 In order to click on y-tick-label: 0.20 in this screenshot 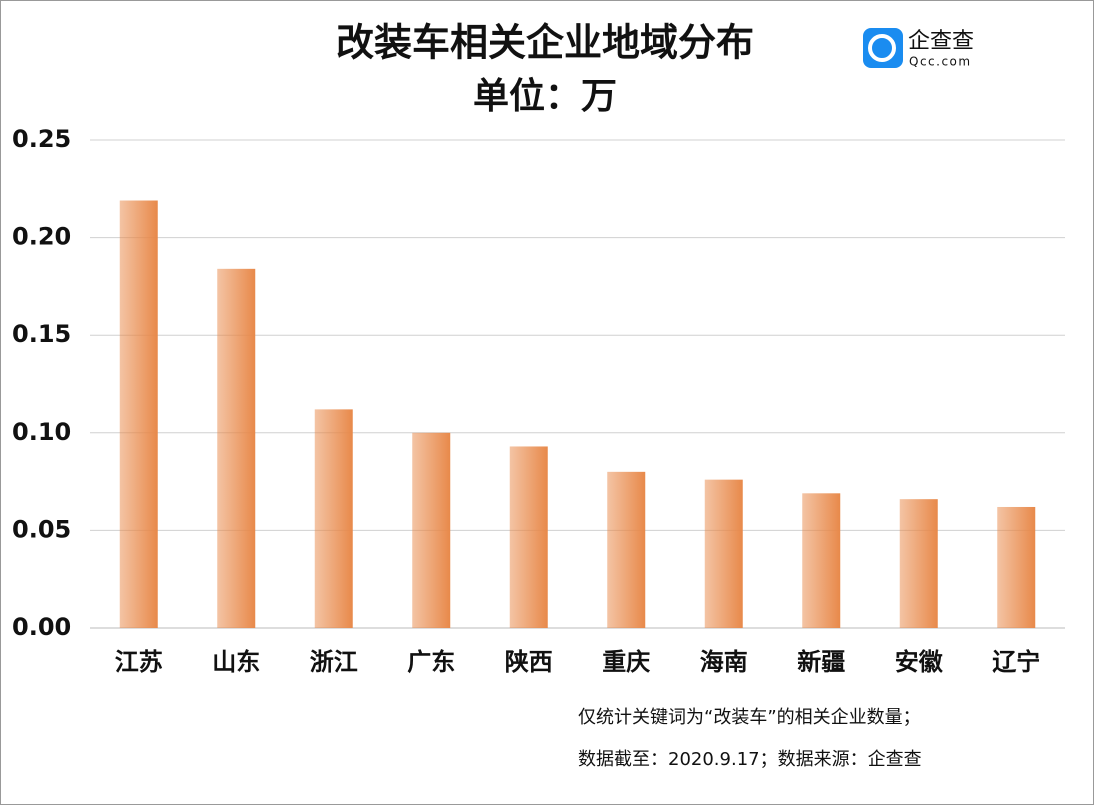, I will do `click(41, 237)`.